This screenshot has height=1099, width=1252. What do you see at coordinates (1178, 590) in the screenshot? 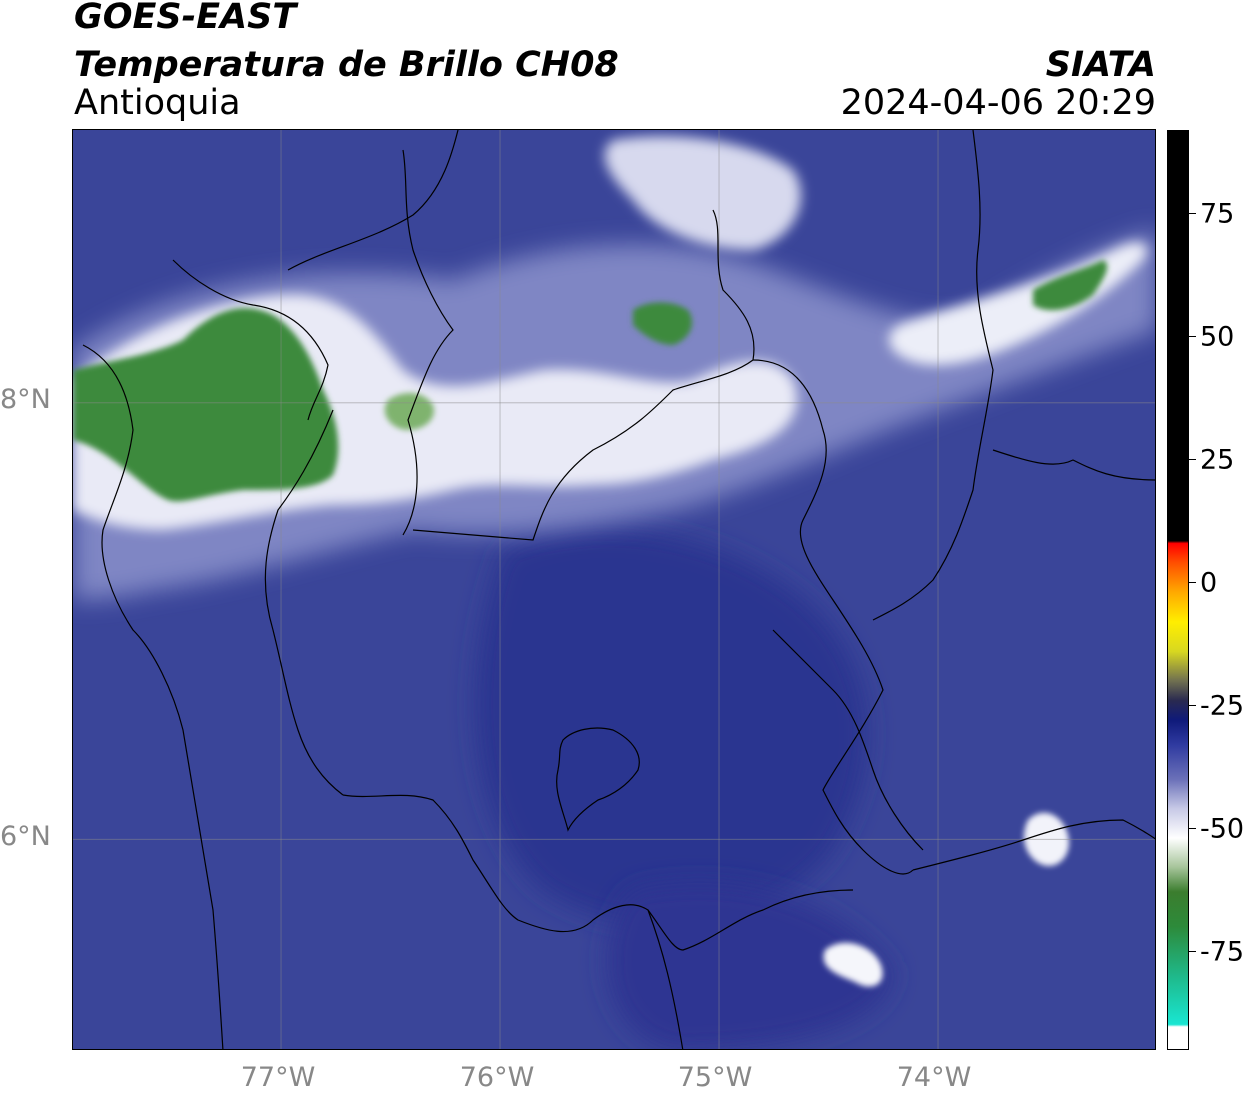
I see `colorbar` at bounding box center [1178, 590].